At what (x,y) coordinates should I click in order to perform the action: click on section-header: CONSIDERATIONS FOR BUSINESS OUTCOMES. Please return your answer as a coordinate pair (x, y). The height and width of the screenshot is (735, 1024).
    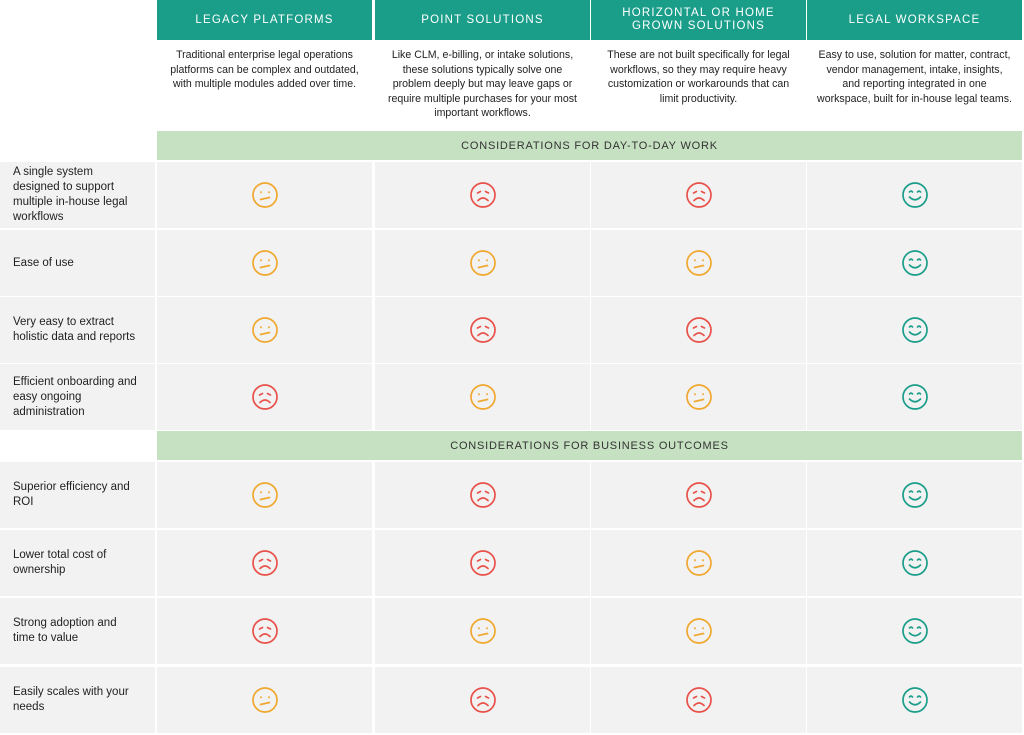
    Looking at the image, I should click on (589, 445).